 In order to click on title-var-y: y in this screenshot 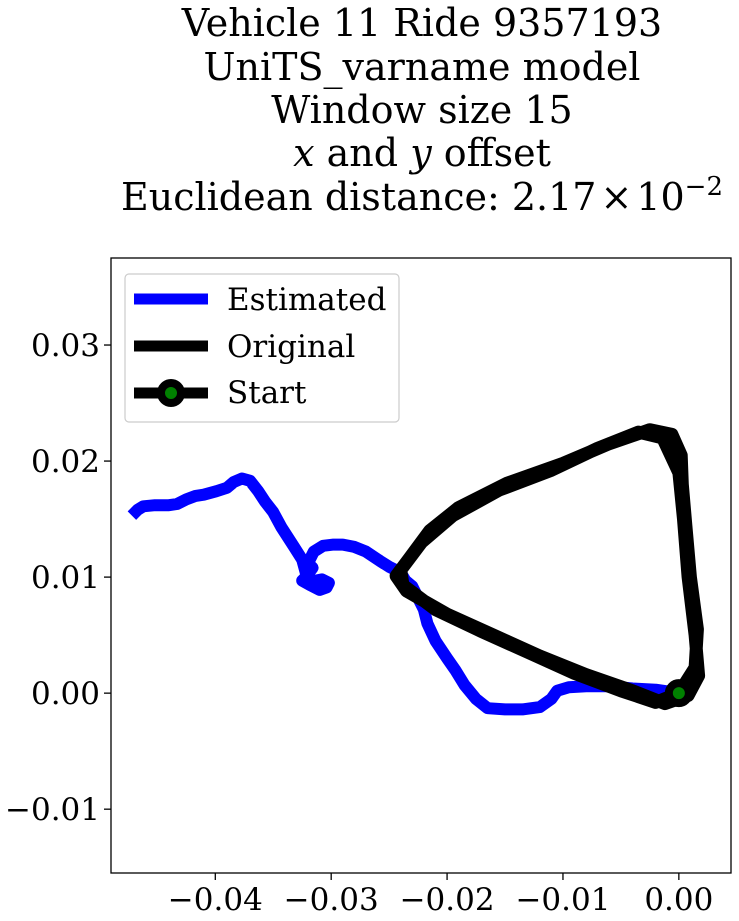, I will do `click(420, 153)`.